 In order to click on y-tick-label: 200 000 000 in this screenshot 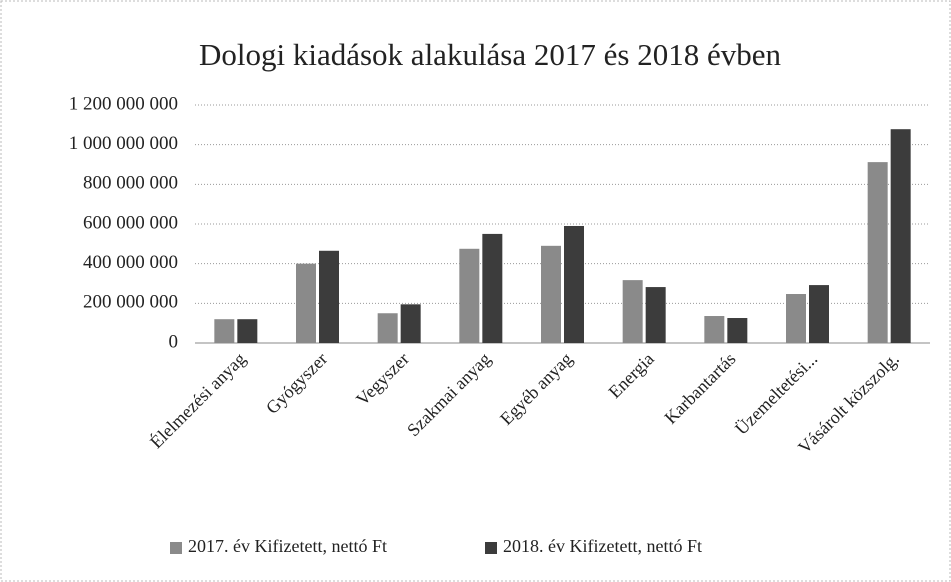, I will do `click(130, 302)`.